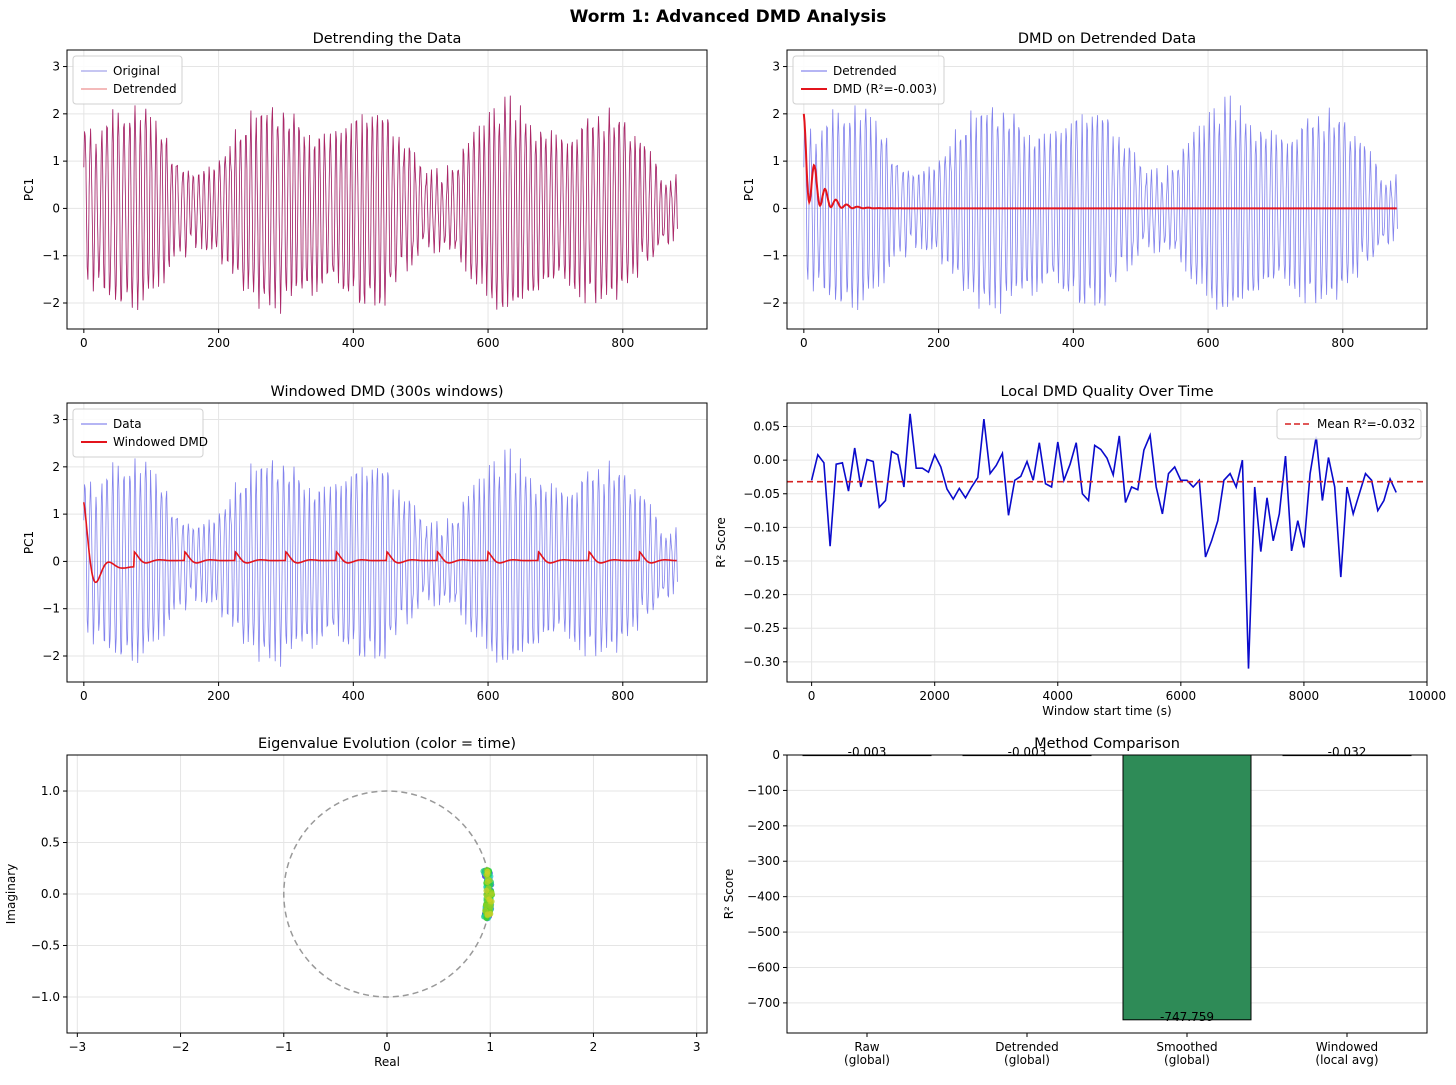  What do you see at coordinates (136, 71) in the screenshot?
I see `legend-label: Original` at bounding box center [136, 71].